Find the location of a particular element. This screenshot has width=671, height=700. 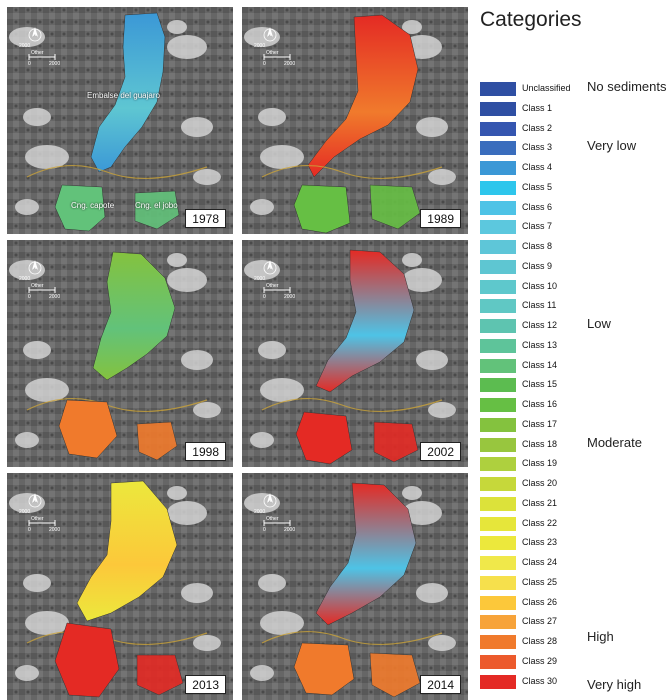

legend-class-label: Class 11 is located at coordinates (539, 305).